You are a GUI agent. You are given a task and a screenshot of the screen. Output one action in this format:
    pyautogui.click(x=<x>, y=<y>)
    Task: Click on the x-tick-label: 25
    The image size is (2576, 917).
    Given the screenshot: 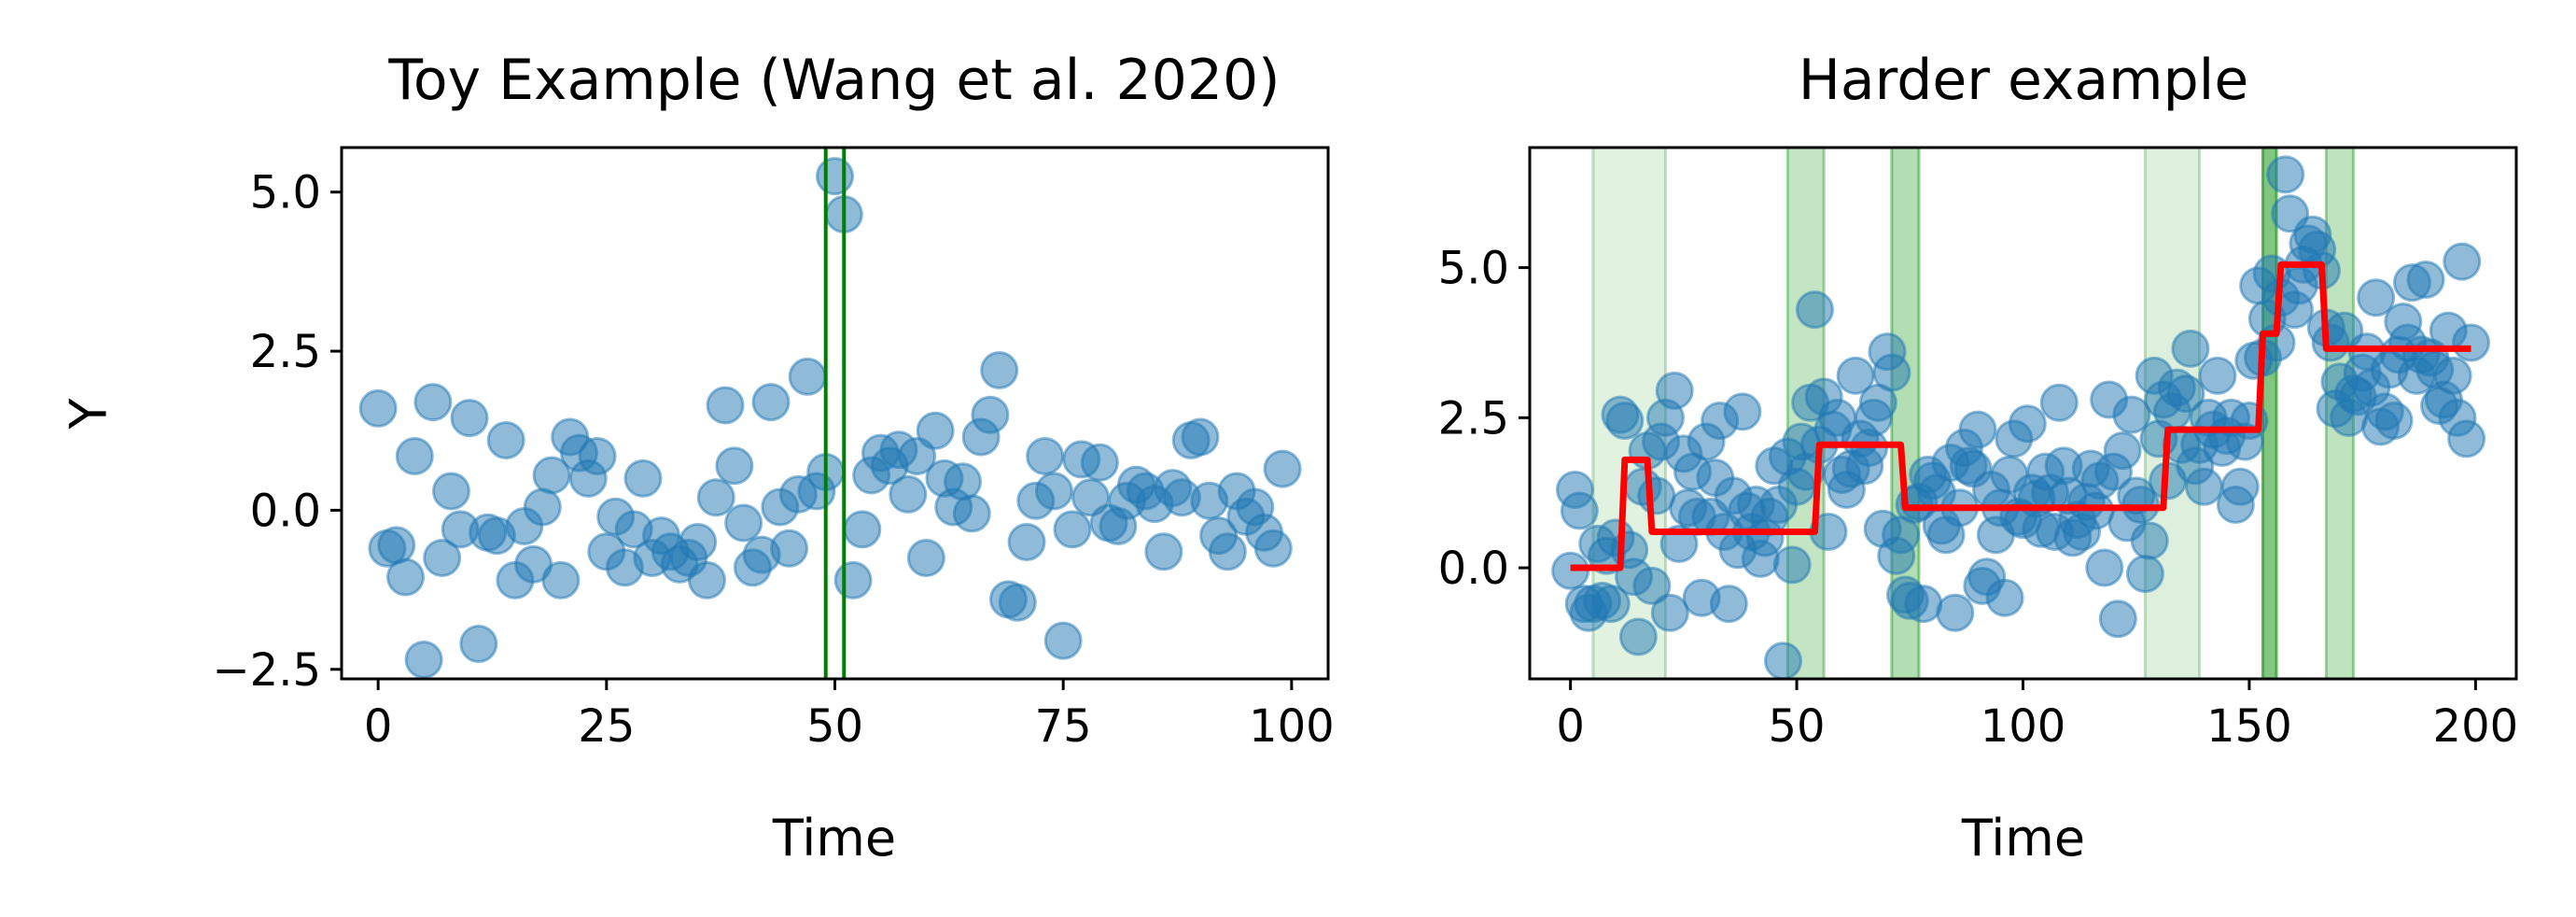 What is the action you would take?
    pyautogui.click(x=606, y=726)
    